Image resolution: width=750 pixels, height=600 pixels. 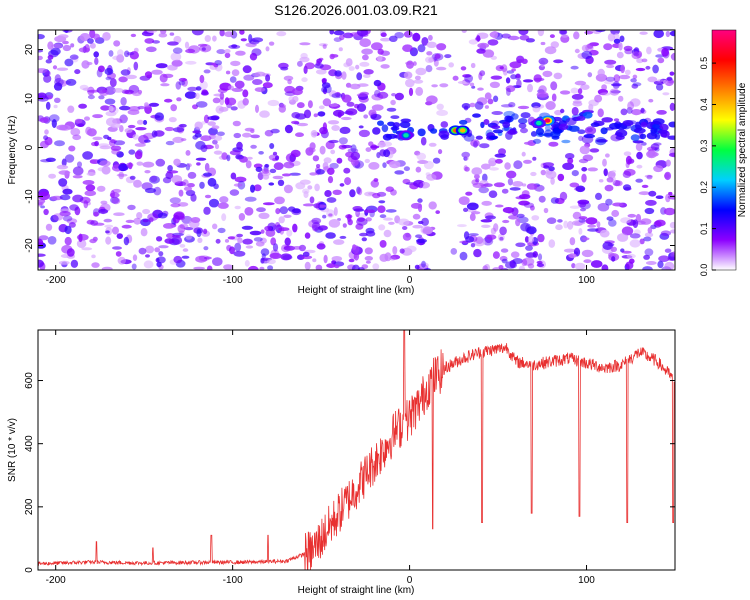 What do you see at coordinates (12, 450) in the screenshot?
I see `snr-y-label: SNR (10 * v/v)` at bounding box center [12, 450].